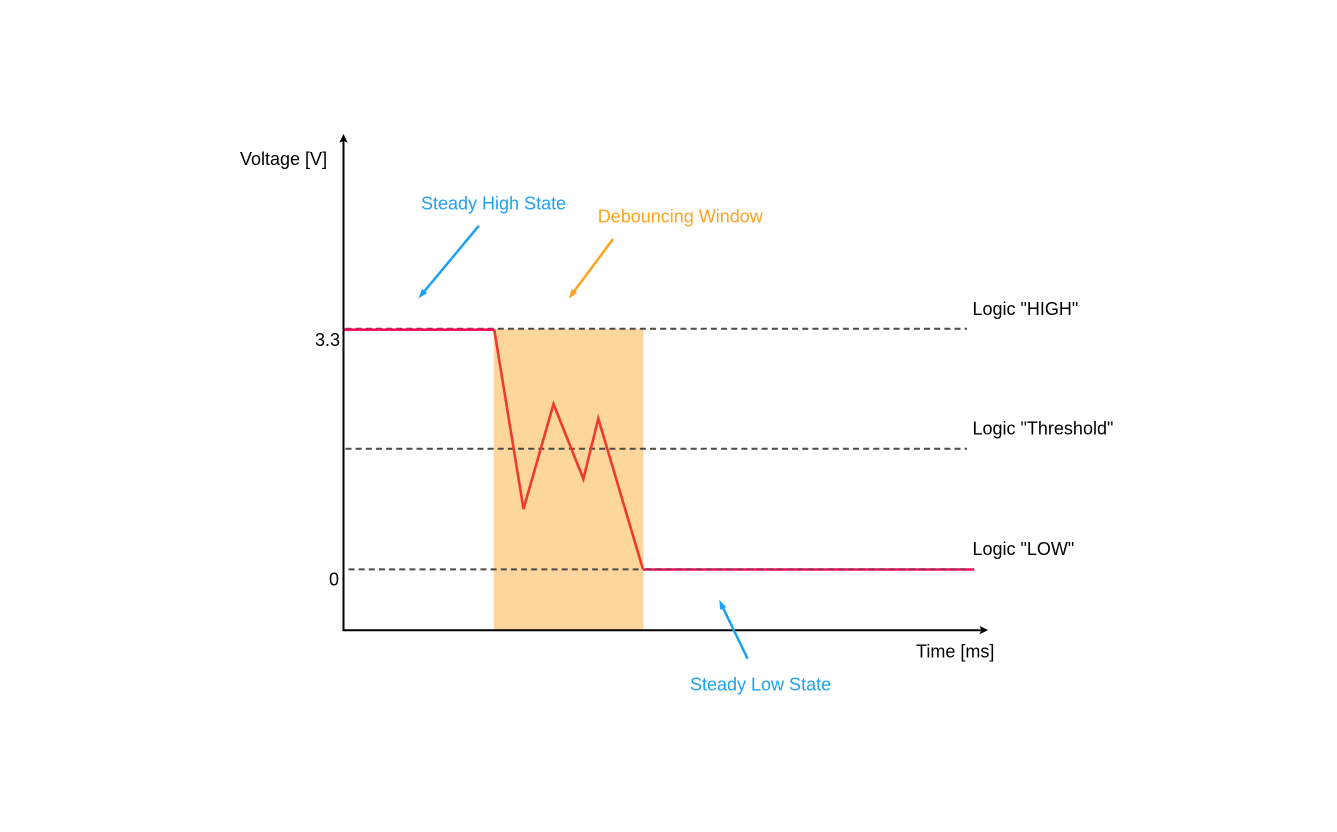 This screenshot has width=1337, height=832. What do you see at coordinates (1024, 549) in the screenshot?
I see `svg-text: Logic "LOW"` at bounding box center [1024, 549].